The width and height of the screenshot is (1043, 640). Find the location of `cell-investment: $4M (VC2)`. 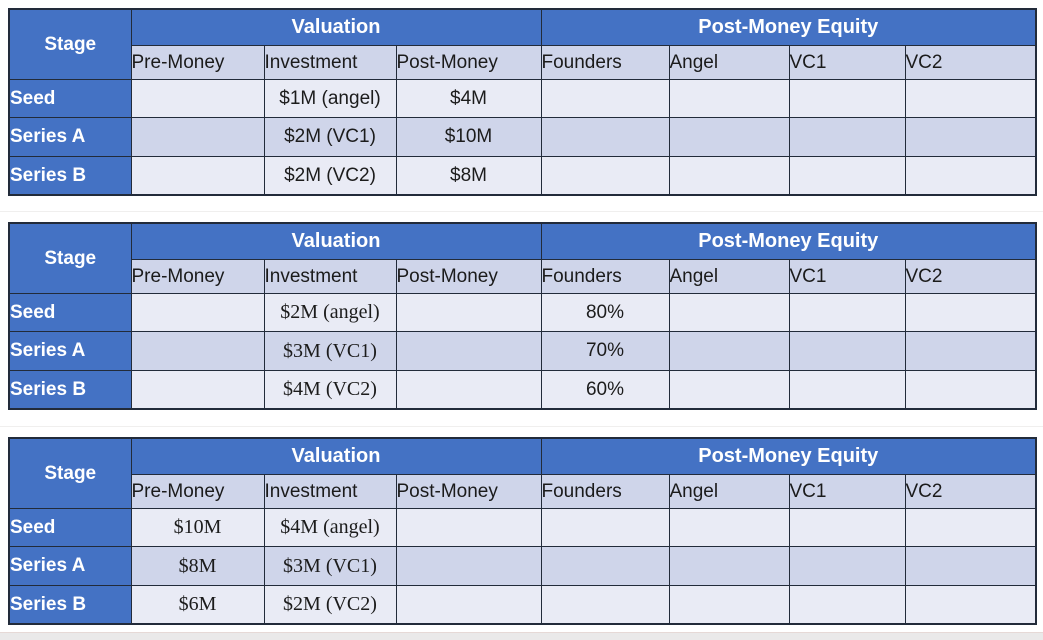

cell-investment: $4M (VC2) is located at coordinates (330, 390).